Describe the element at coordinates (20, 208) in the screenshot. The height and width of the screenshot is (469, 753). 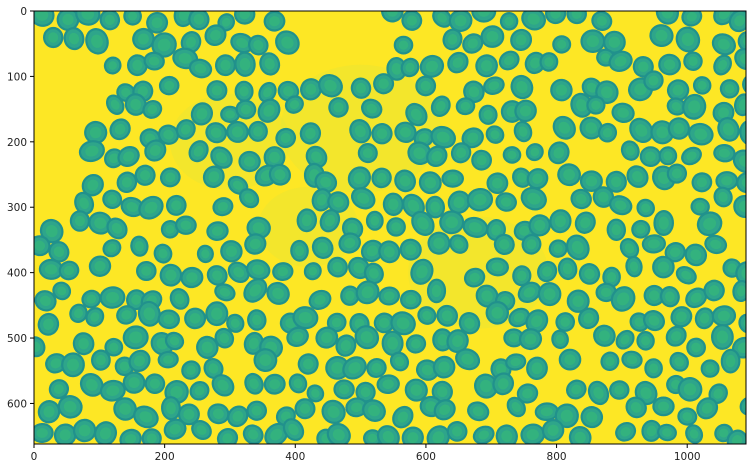
I see `y-axis: 0 100 200 300 400 500 600` at that location.